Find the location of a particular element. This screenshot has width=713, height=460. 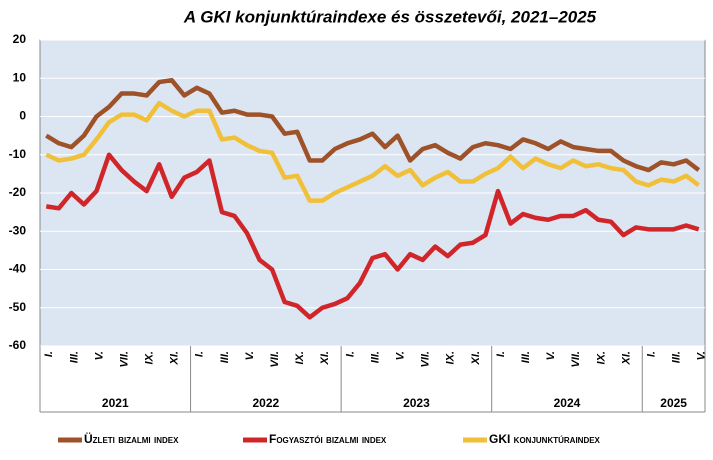

year-label: 2025 is located at coordinates (673, 403).